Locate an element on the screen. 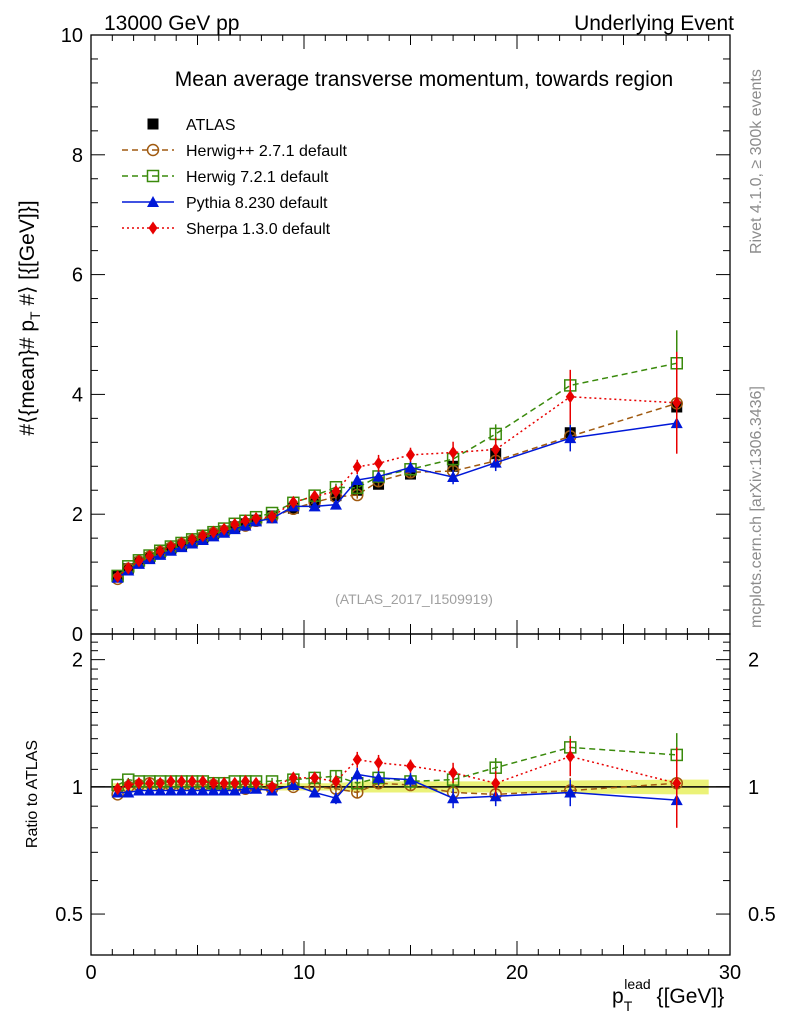 The image size is (786, 1024). ratio-y-tick-label: 1 is located at coordinates (77, 788).